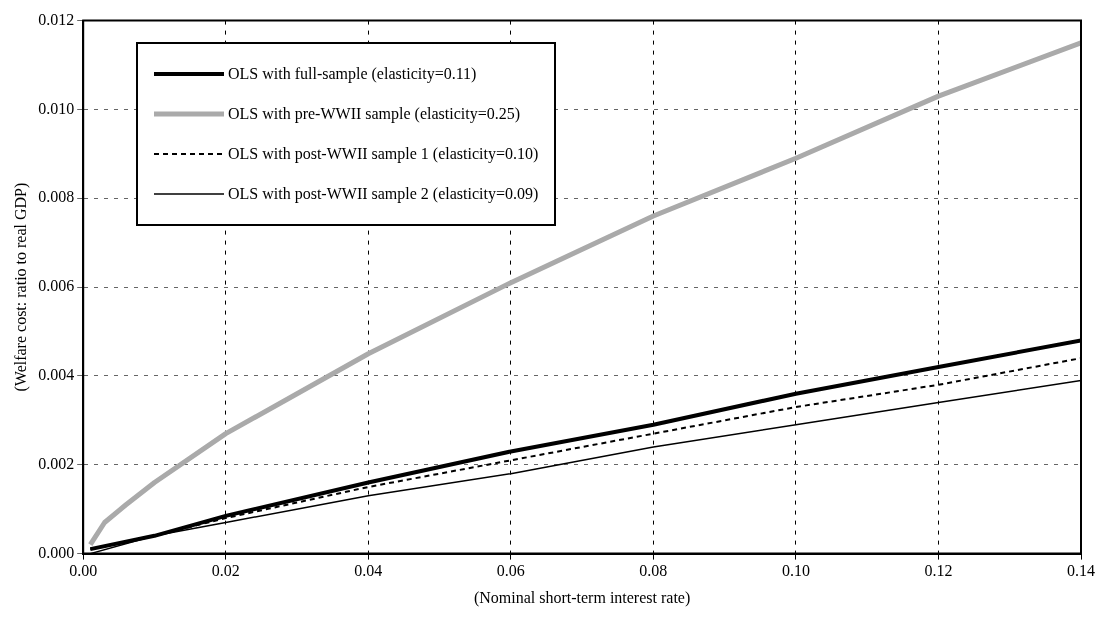  I want to click on y-tick-label: 0.000, so click(56, 552).